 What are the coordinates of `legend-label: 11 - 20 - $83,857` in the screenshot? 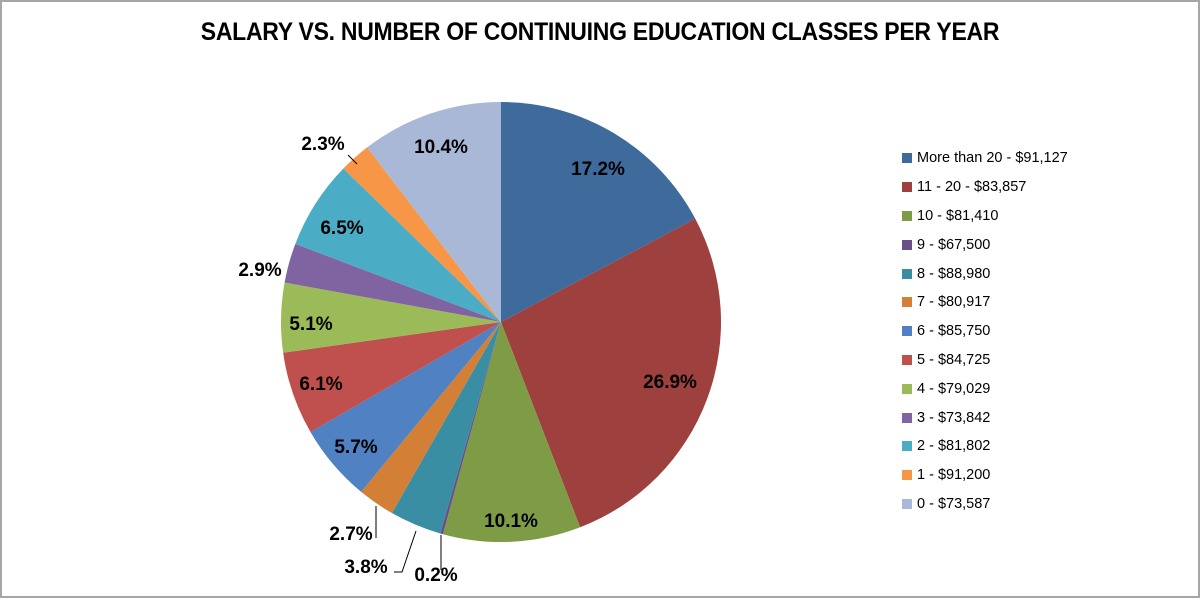 It's located at (972, 187).